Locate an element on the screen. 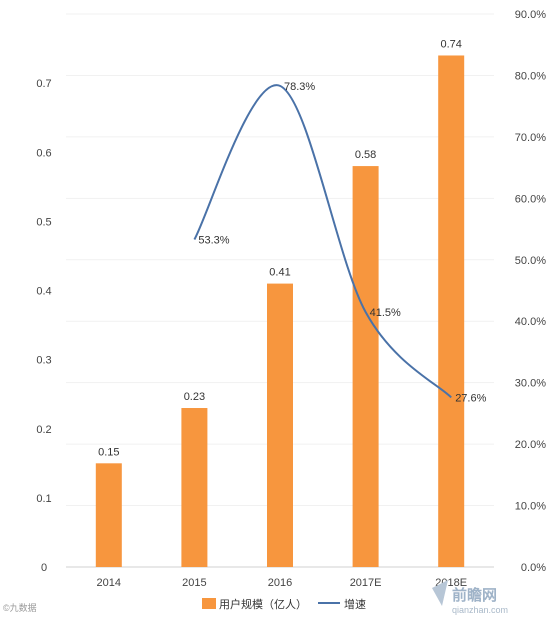  y-right-tick-label: 90.0% is located at coordinates (530, 15).